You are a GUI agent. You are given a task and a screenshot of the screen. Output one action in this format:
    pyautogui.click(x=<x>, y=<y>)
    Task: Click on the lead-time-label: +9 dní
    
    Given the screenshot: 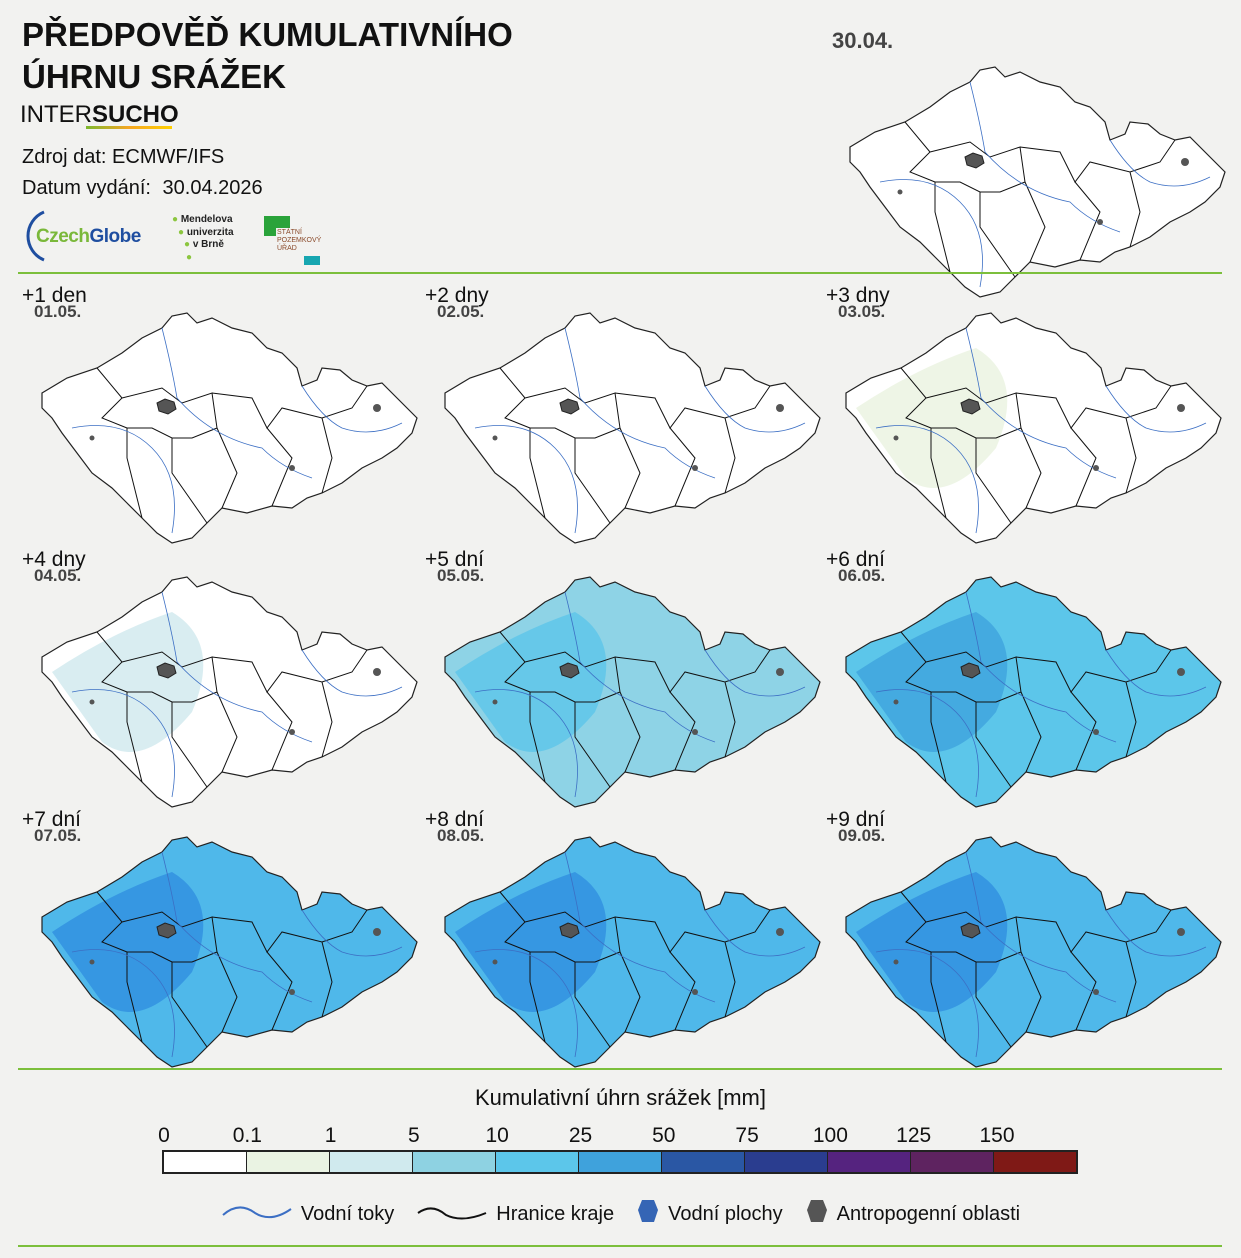 What is the action you would take?
    pyautogui.click(x=855, y=819)
    